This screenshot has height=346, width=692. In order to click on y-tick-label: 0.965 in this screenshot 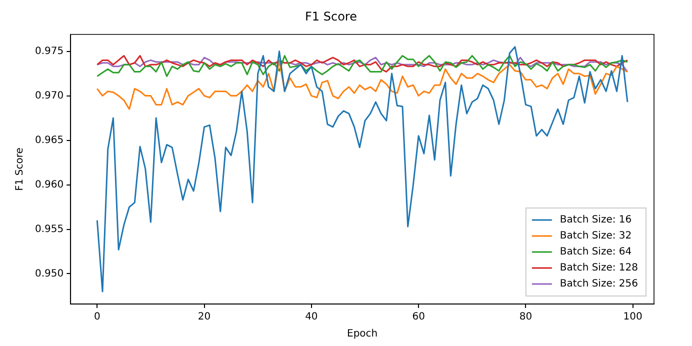, I will do `click(49, 140)`.